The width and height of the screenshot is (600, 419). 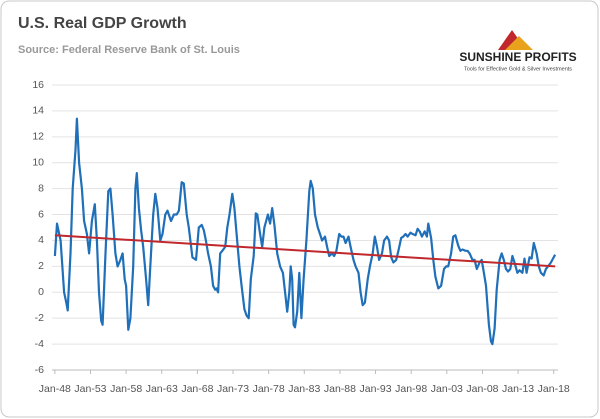 What do you see at coordinates (38, 85) in the screenshot?
I see `y-tick-label: 16` at bounding box center [38, 85].